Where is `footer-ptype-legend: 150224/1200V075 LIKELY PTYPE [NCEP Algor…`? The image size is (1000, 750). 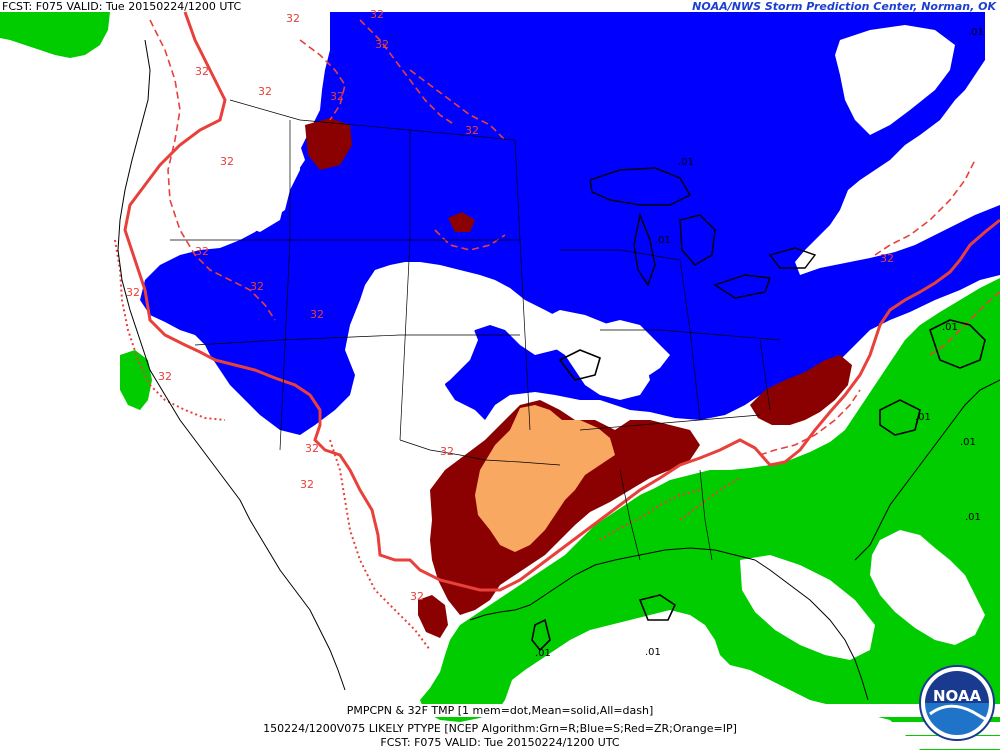 footer-ptype-legend: 150224/1200V075 LIKELY PTYPE [NCEP Algor… is located at coordinates (500, 728).